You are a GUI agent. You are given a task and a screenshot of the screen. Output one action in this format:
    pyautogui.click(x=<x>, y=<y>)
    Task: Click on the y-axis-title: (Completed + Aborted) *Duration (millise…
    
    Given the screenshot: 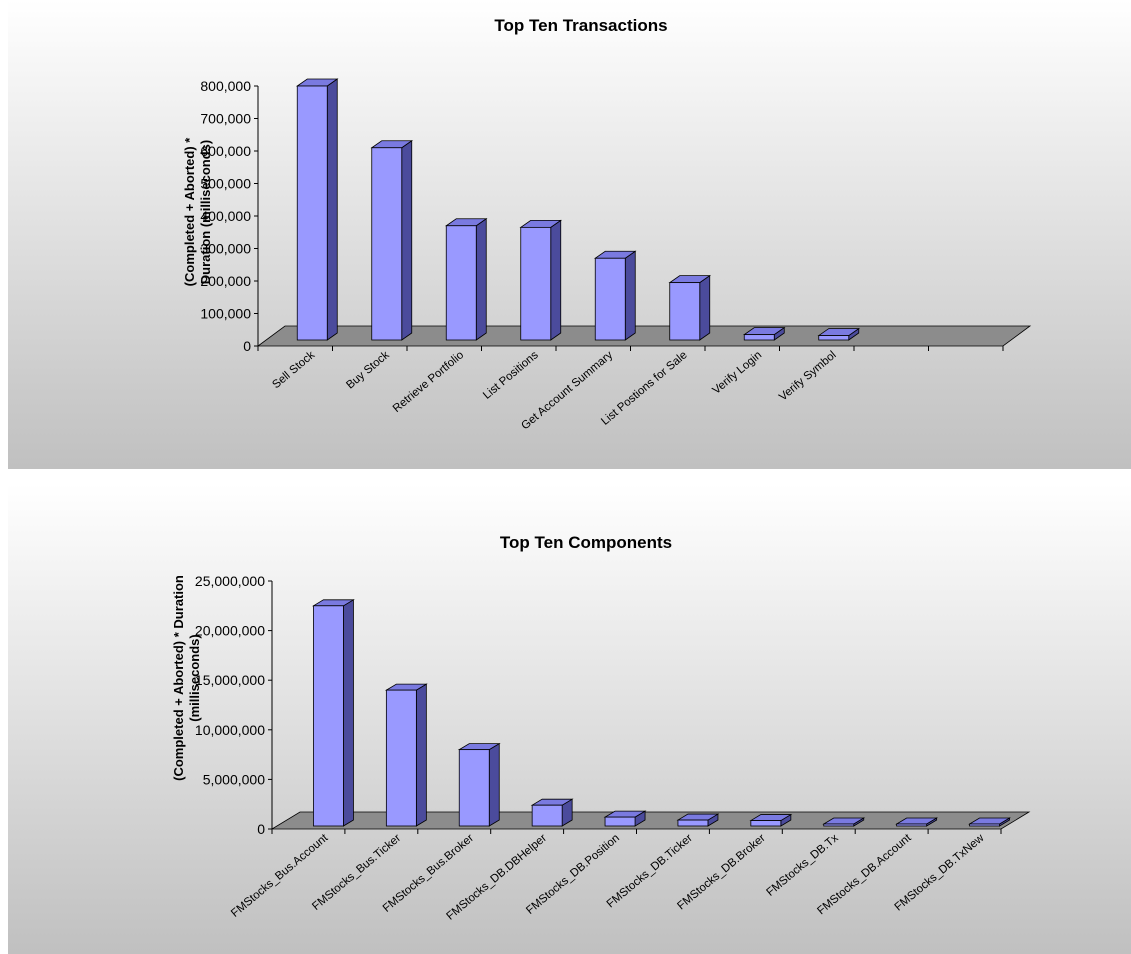 What is the action you would take?
    pyautogui.click(x=197, y=212)
    